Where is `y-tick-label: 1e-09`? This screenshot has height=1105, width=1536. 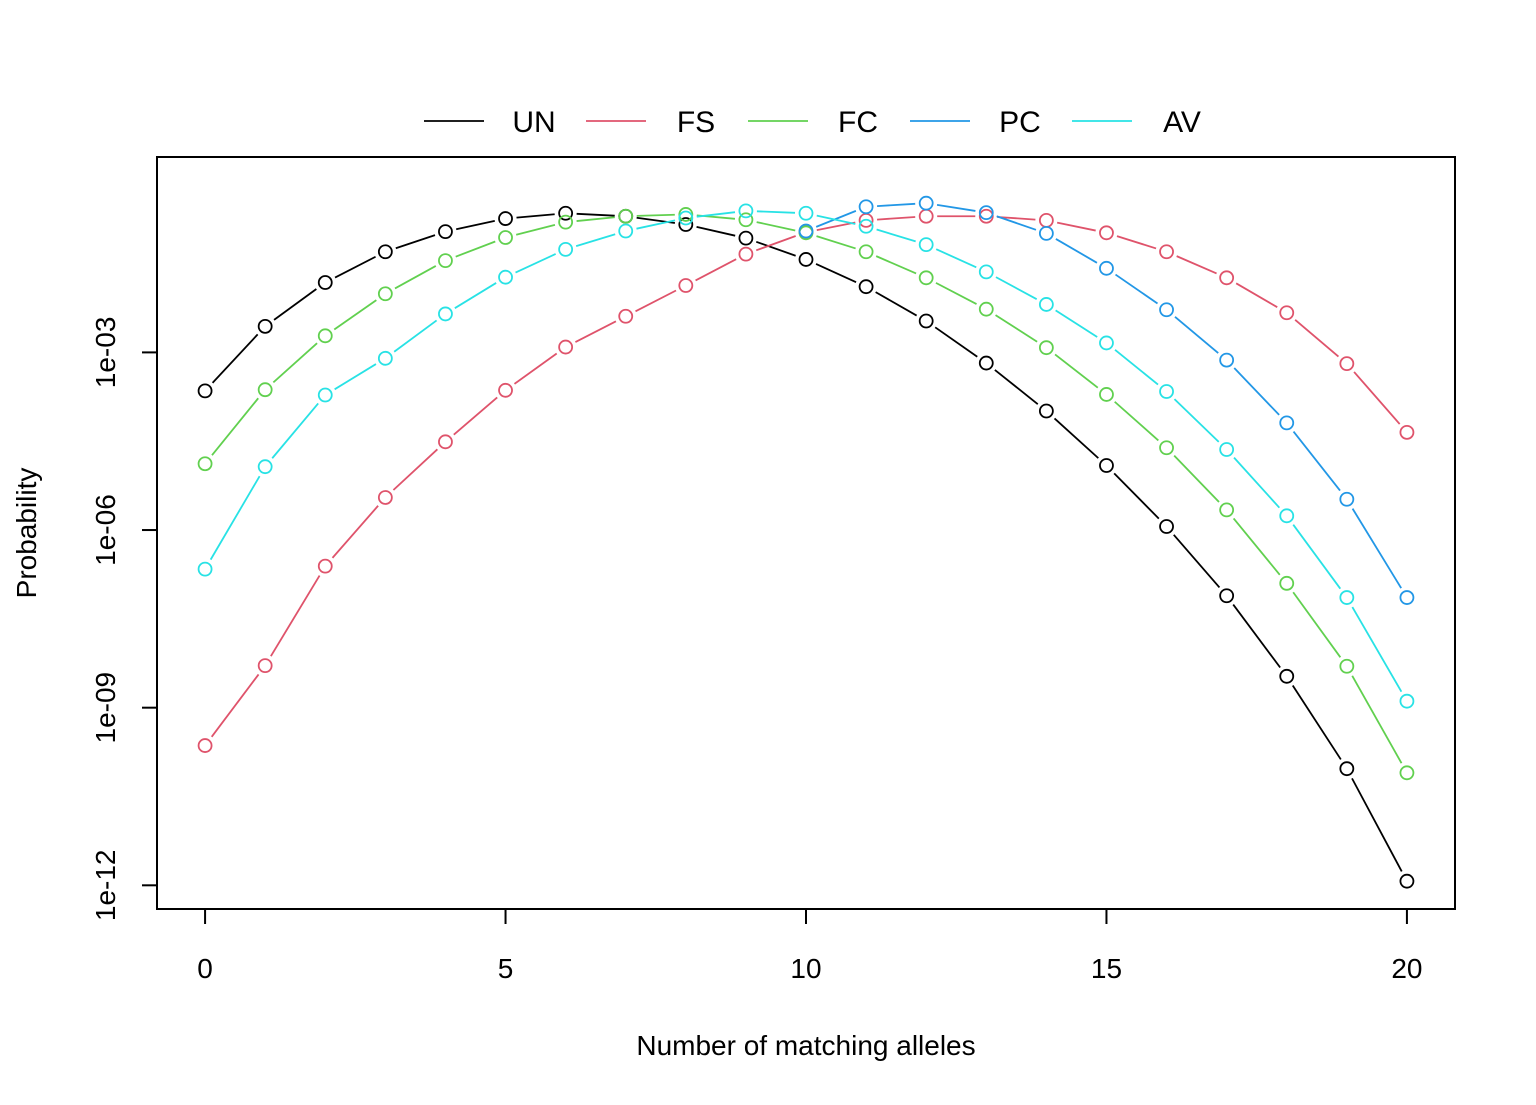
y-tick-label: 1e-09 is located at coordinates (105, 708).